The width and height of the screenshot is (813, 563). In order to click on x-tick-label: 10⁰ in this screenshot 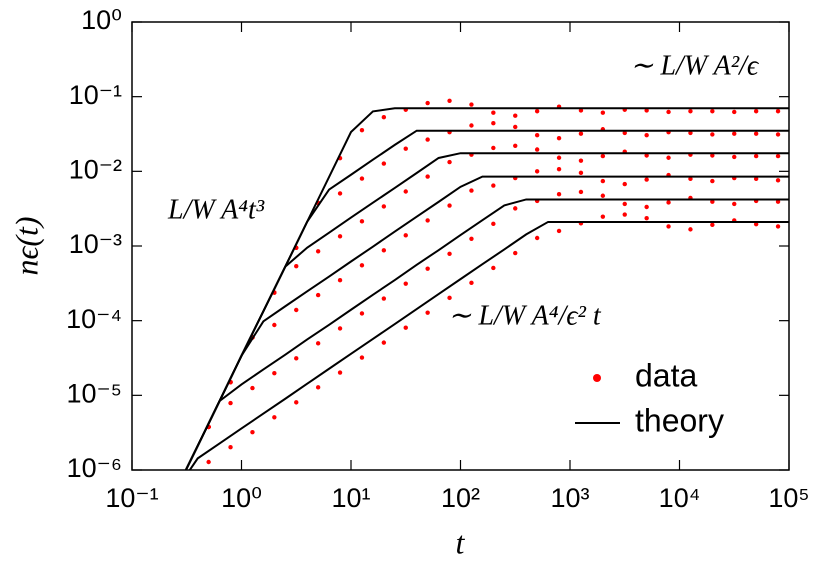, I will do `click(241, 498)`.